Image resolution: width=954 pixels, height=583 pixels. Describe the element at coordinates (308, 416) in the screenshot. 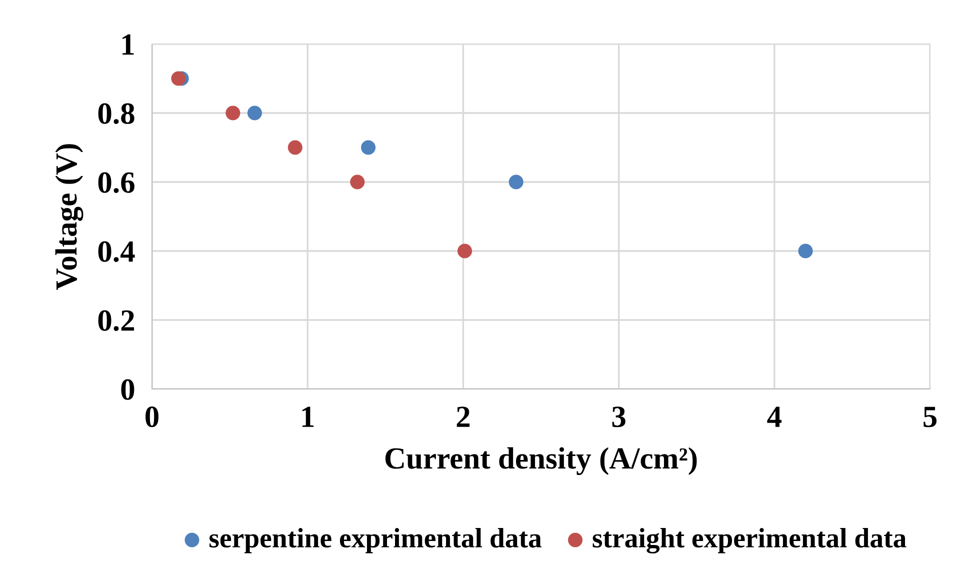

I see `x-tick-label: 1` at that location.